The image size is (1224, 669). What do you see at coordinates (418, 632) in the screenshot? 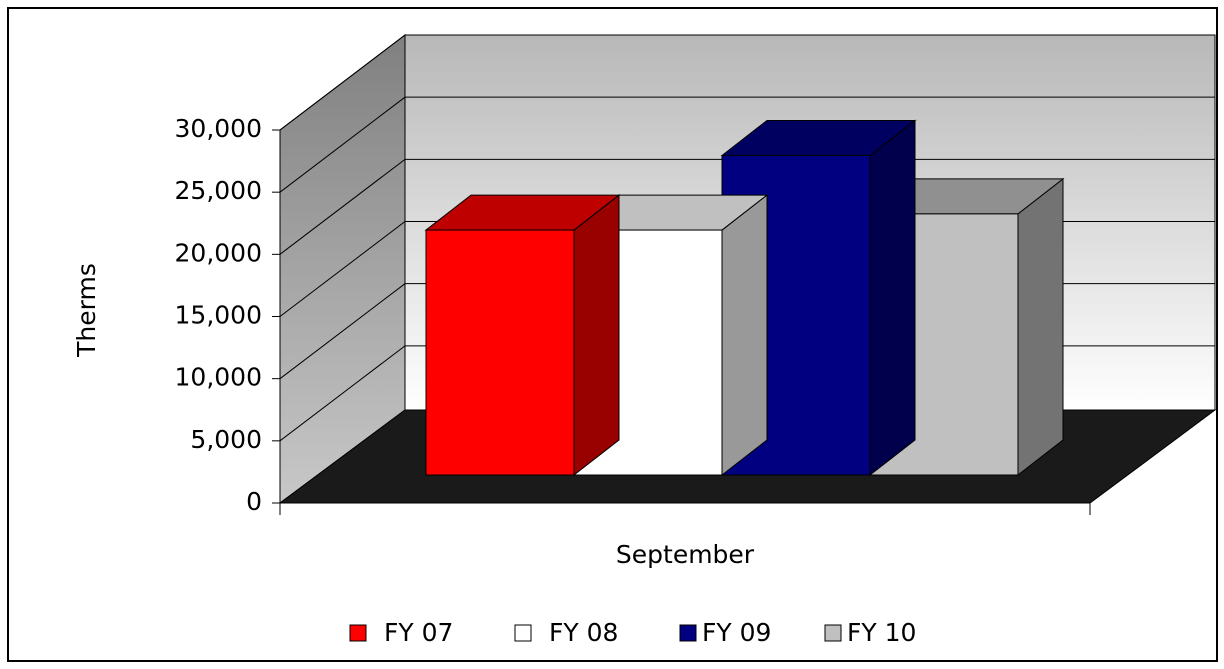
I see `legend-label: FY 07` at bounding box center [418, 632].